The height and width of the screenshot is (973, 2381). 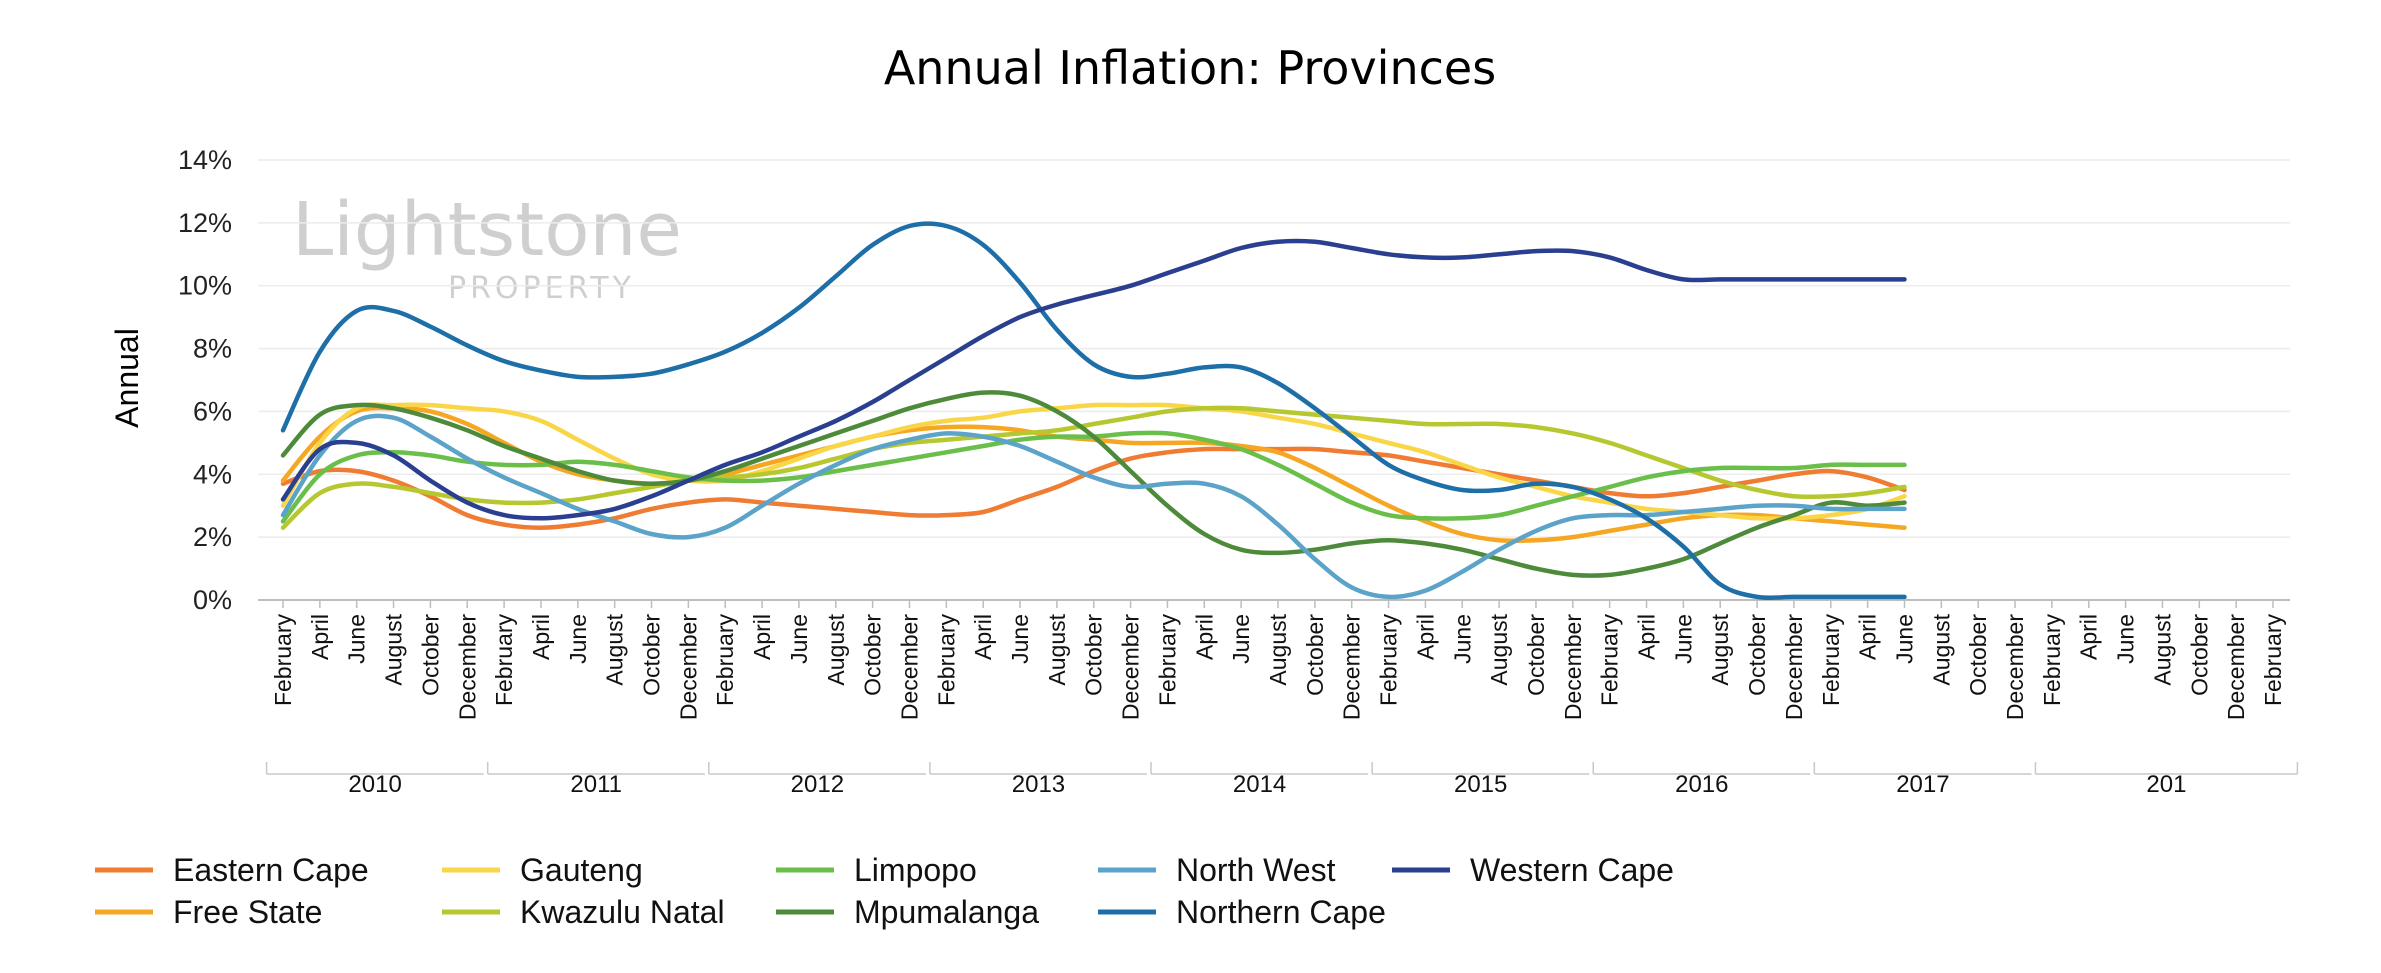 I want to click on legend-item-north-west: North West, so click(x=1217, y=870).